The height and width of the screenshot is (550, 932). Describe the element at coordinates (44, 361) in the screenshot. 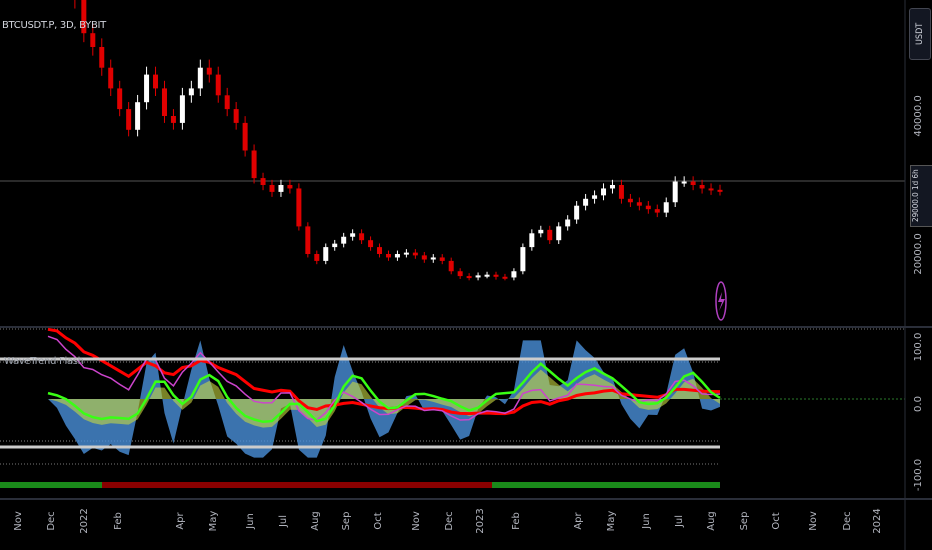

I see `indicator-title: WaveTrend Flash` at that location.